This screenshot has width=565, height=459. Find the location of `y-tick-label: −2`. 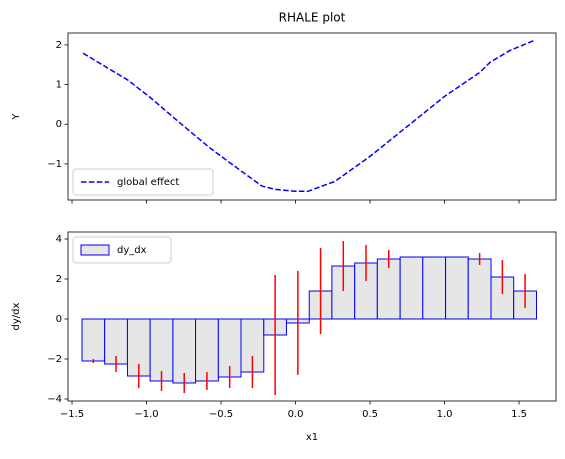

y-tick-label: −2 is located at coordinates (54, 359).